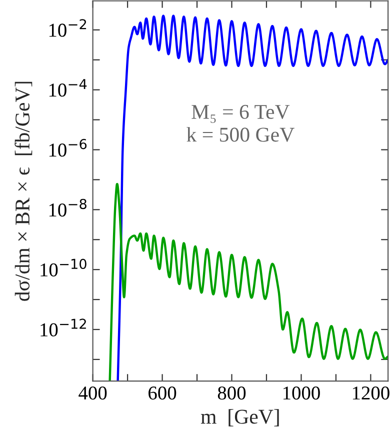 This screenshot has width=390, height=435. I want to click on x-tick-label: 600, so click(162, 393).